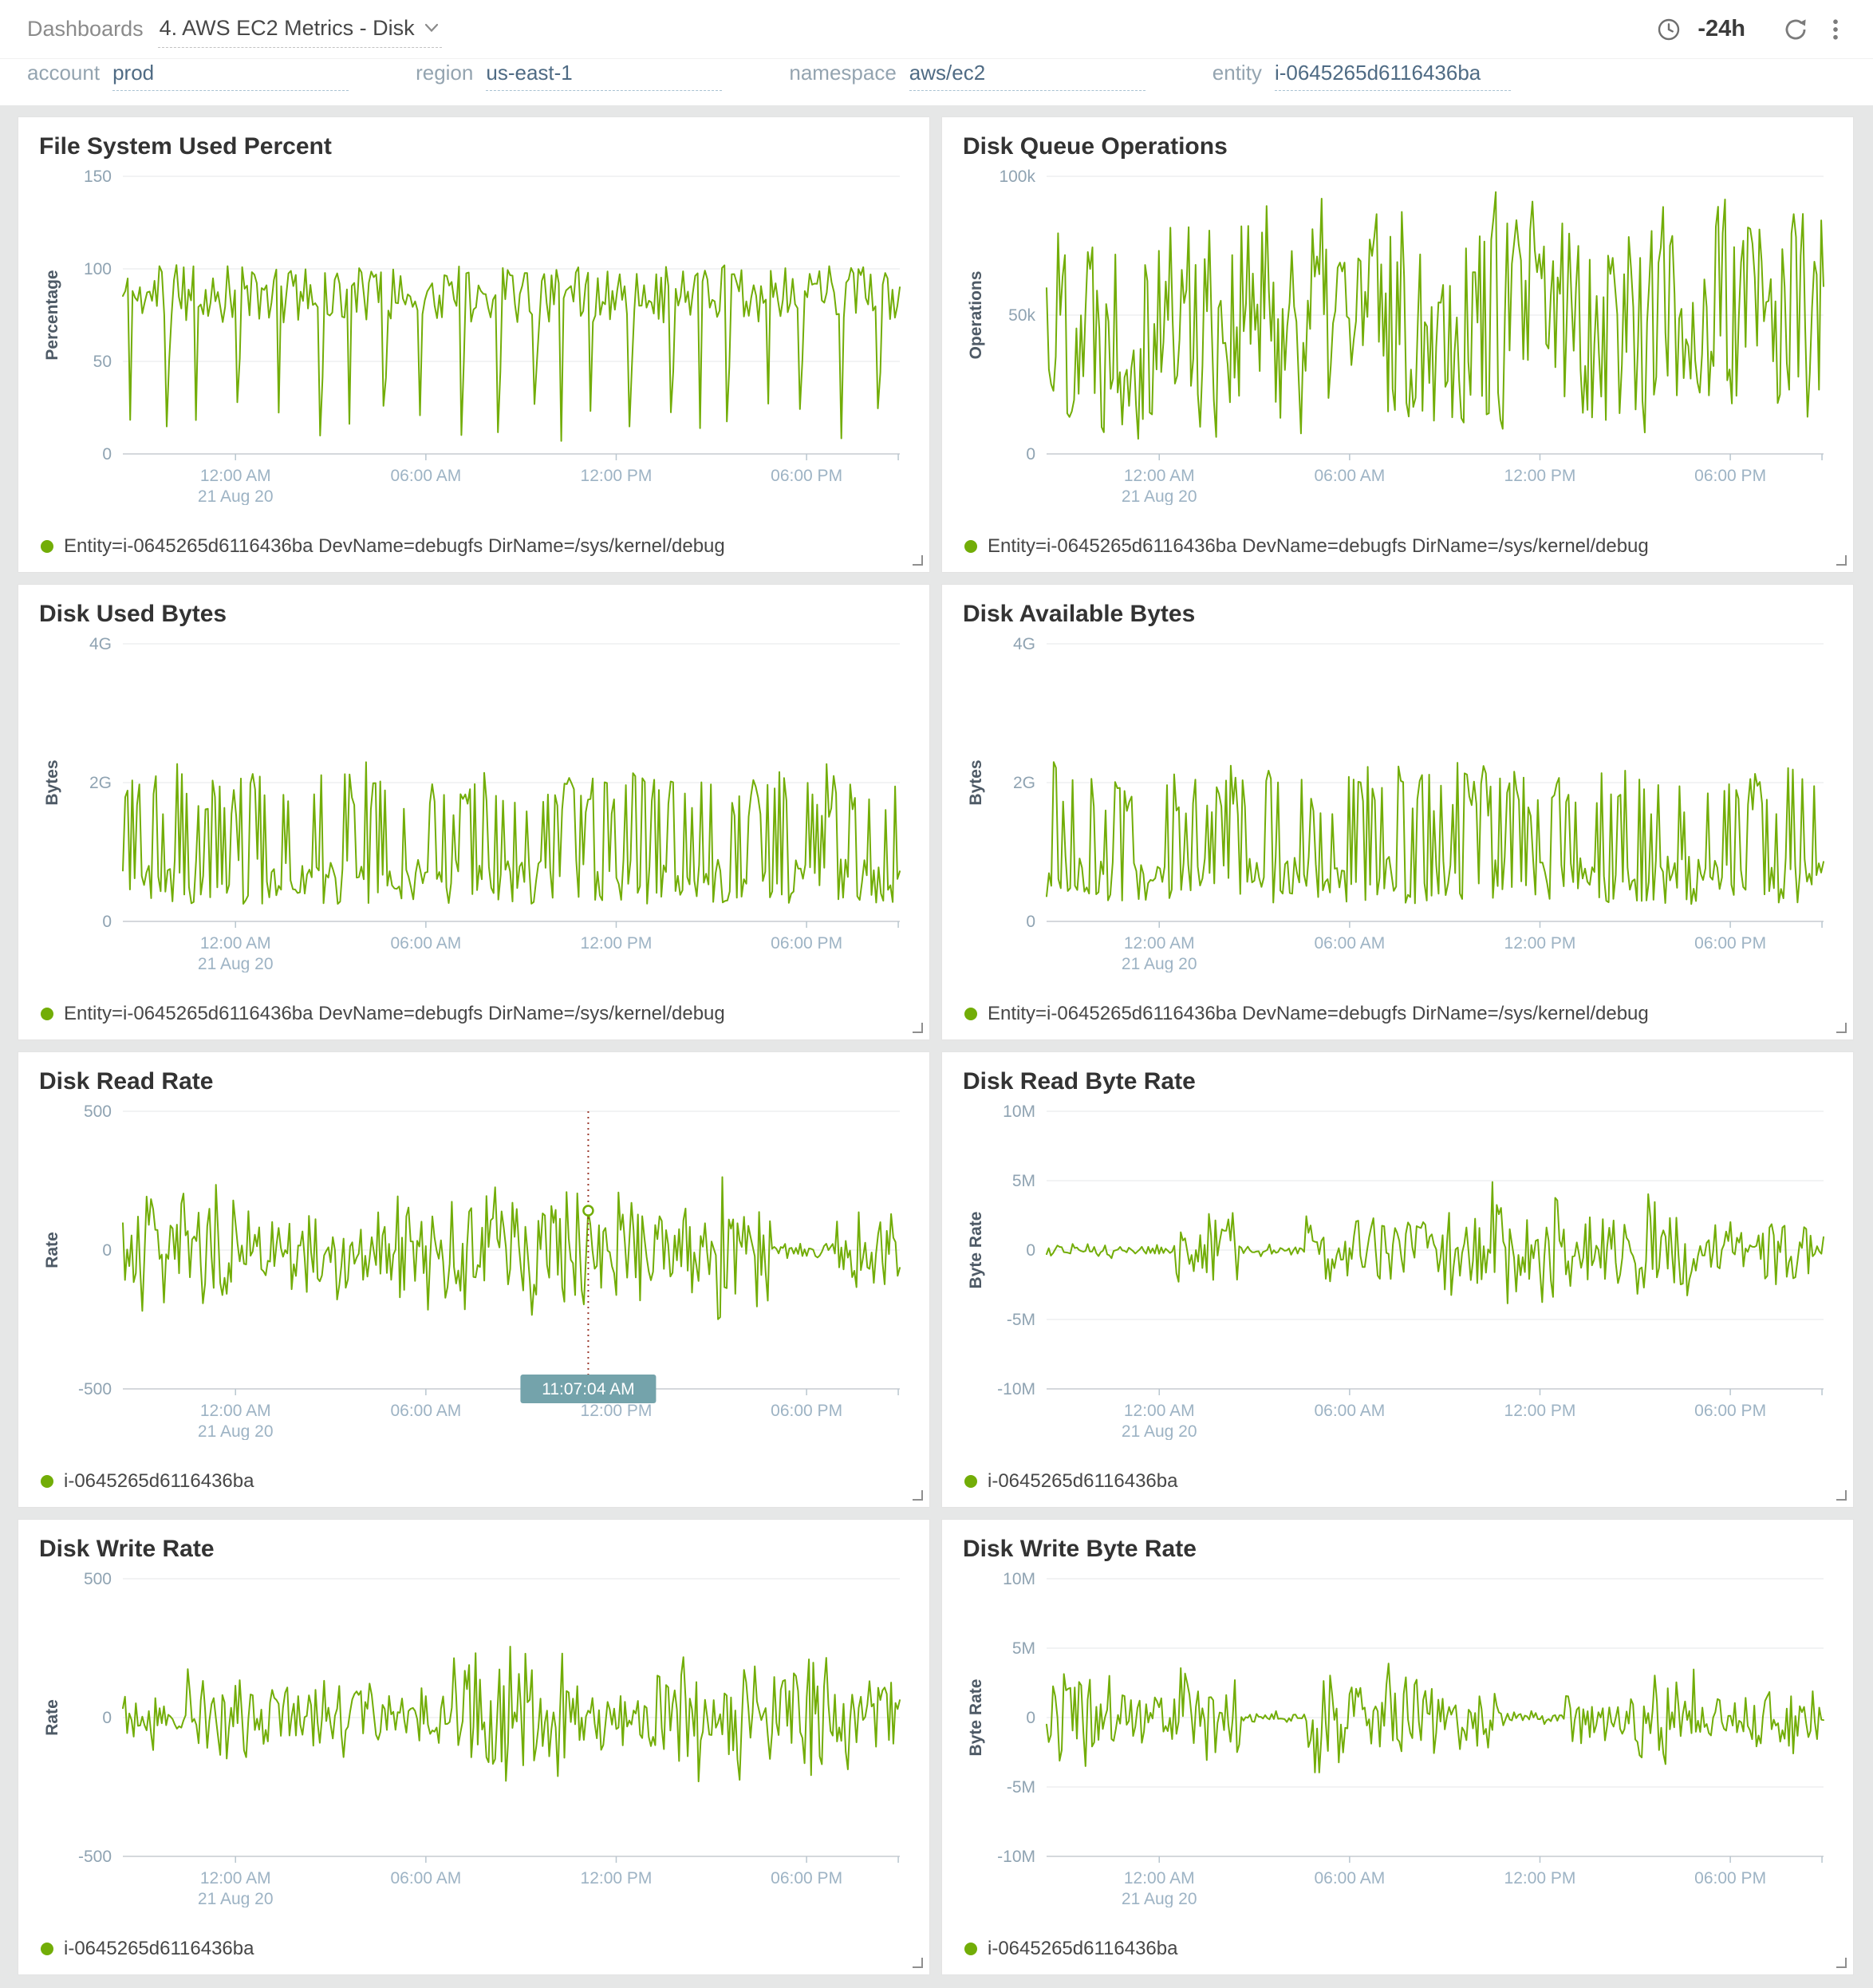 This screenshot has width=1873, height=1988. What do you see at coordinates (1023, 1648) in the screenshot?
I see `svg-text: 5M` at bounding box center [1023, 1648].